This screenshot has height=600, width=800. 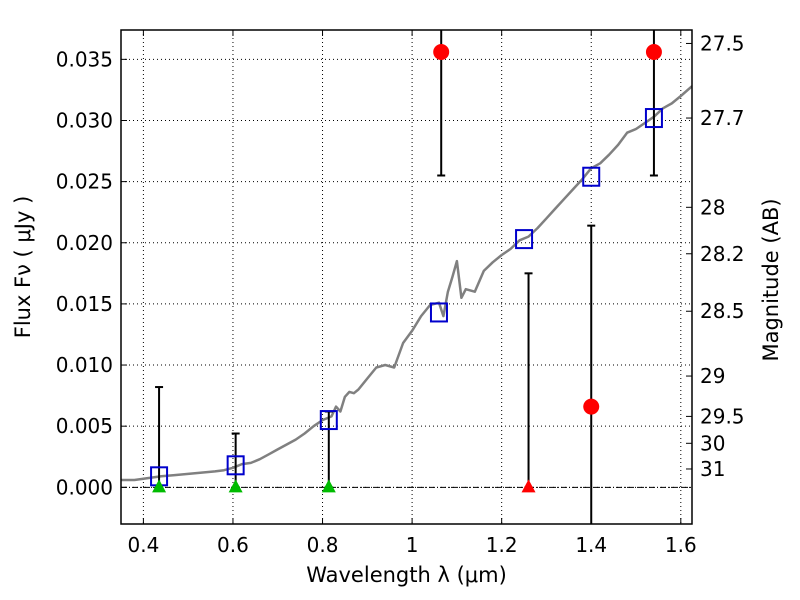 I want to click on magnitude-tick-label: 31, so click(x=712, y=469).